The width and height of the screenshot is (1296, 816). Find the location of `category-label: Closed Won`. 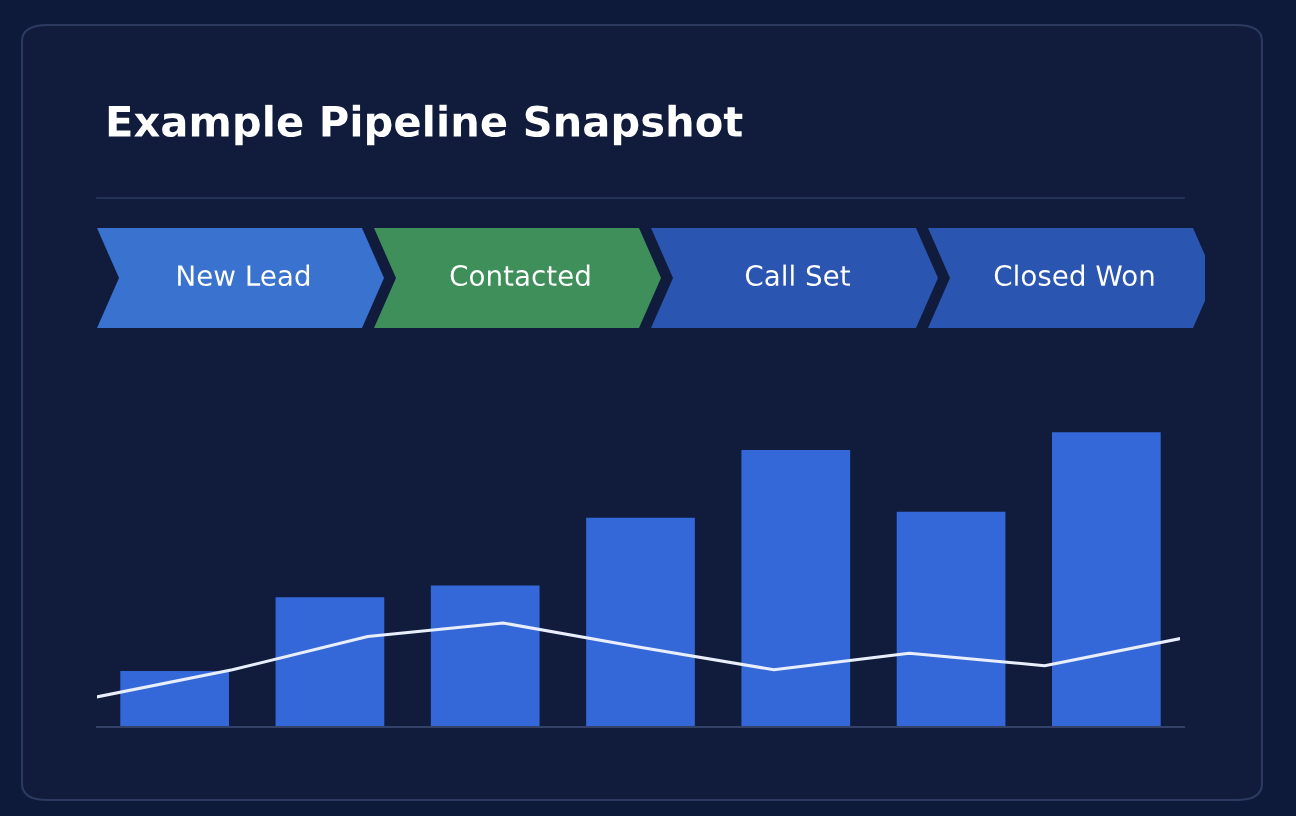

category-label: Closed Won is located at coordinates (1074, 275).